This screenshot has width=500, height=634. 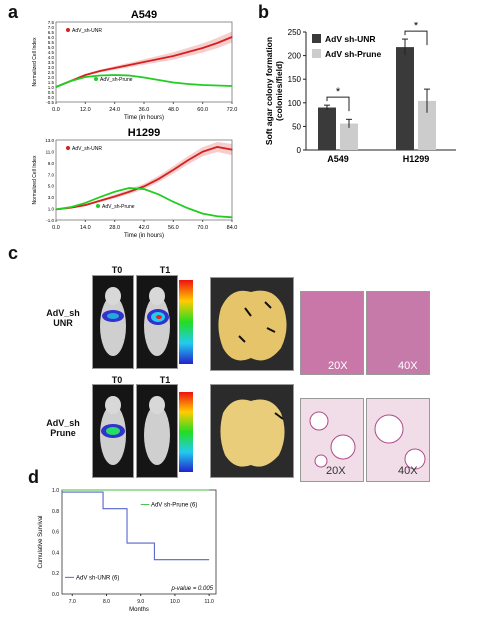 What do you see at coordinates (338, 159) in the screenshot?
I see `x-tick-label: A549` at bounding box center [338, 159].